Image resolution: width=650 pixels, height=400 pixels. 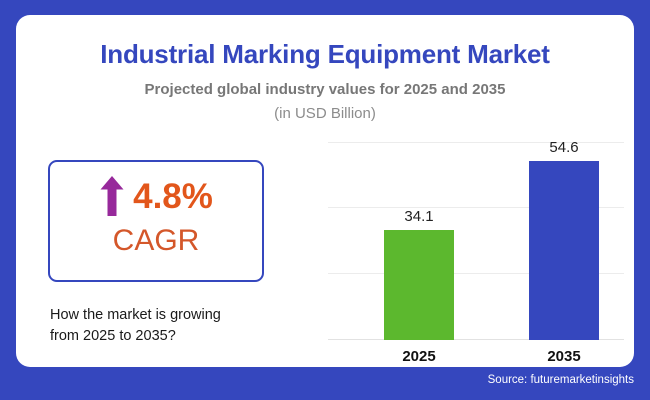 What do you see at coordinates (135, 315) in the screenshot?
I see `cagr-caption-line1: How the market is growing` at bounding box center [135, 315].